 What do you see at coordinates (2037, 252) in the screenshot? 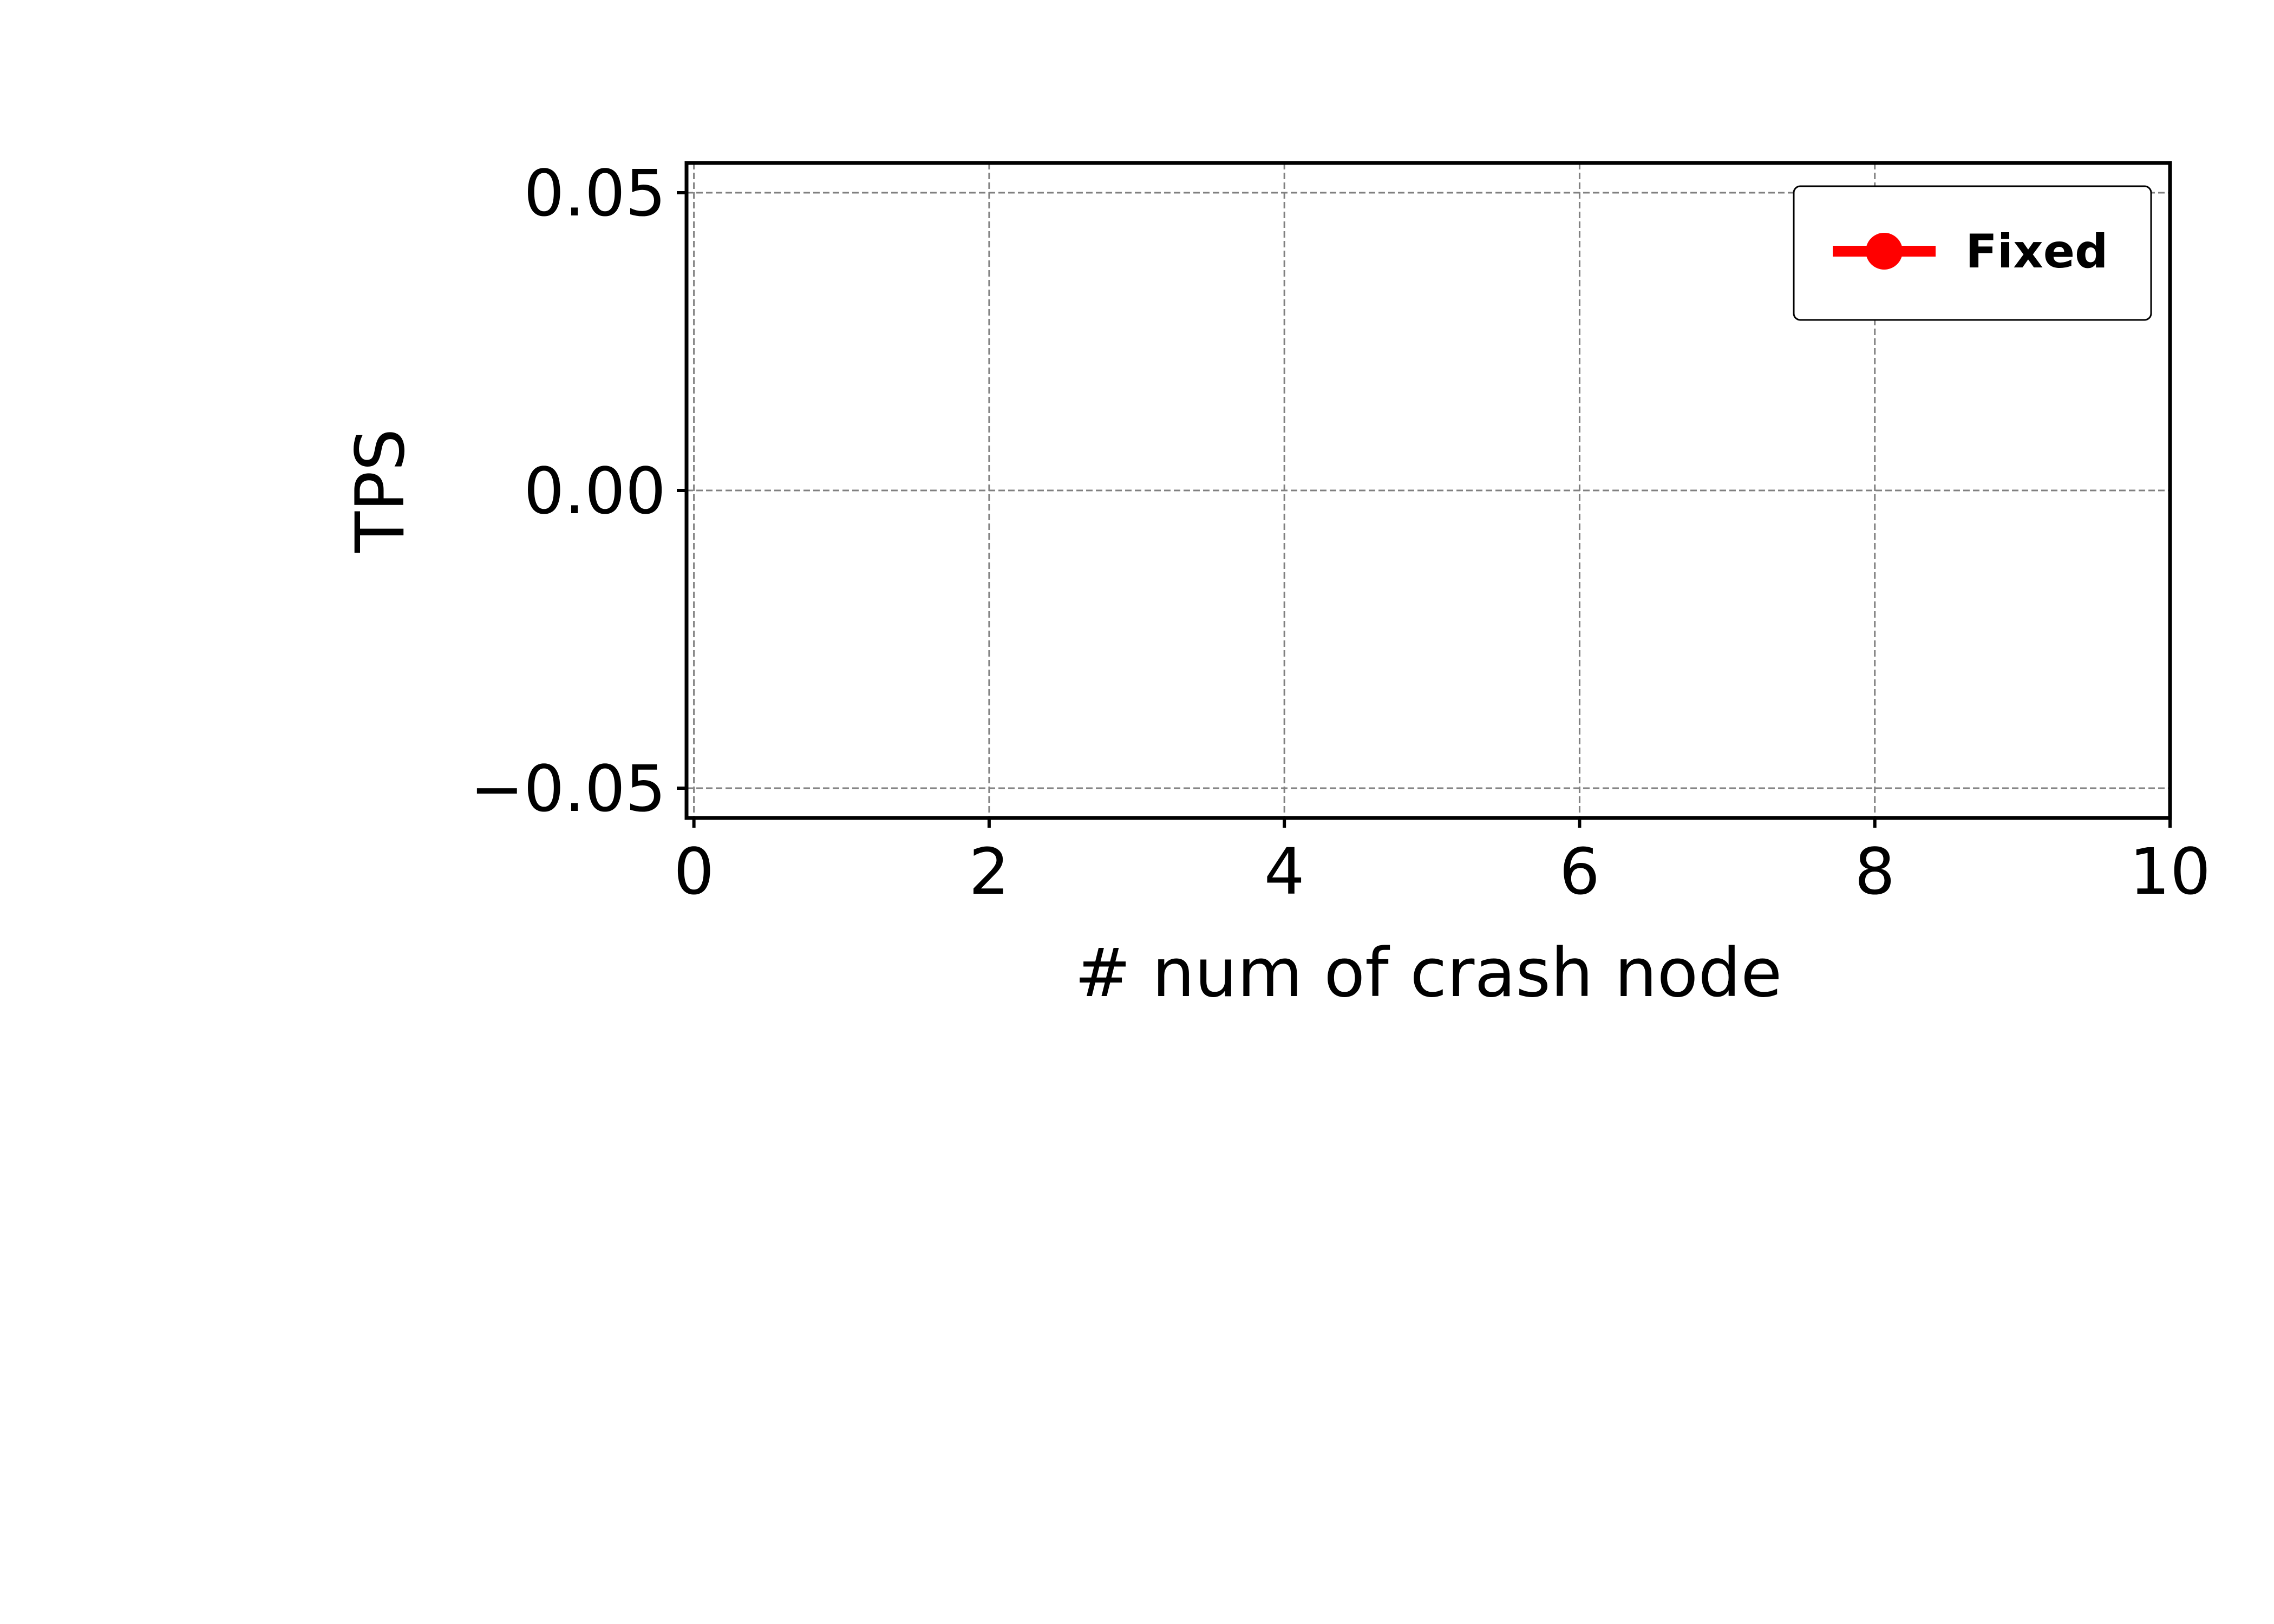
I see `legend-label-fixed: Fixed` at bounding box center [2037, 252].